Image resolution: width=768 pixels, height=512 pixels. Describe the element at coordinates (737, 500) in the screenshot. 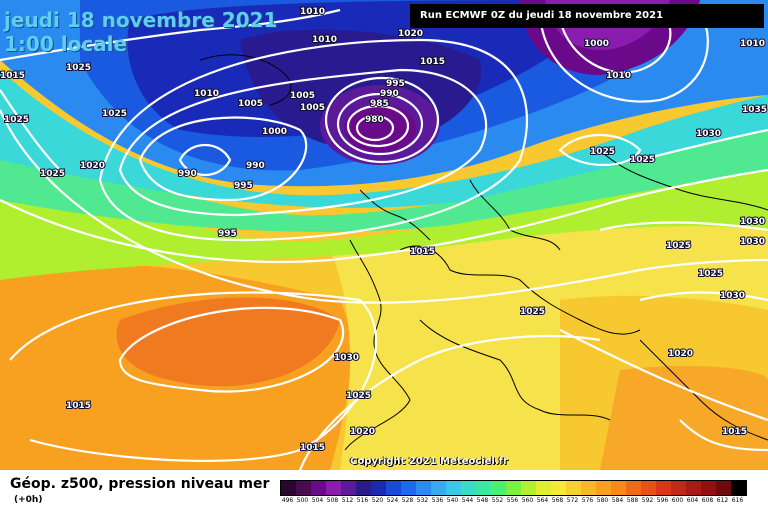

I see `scale-label: 616` at that location.